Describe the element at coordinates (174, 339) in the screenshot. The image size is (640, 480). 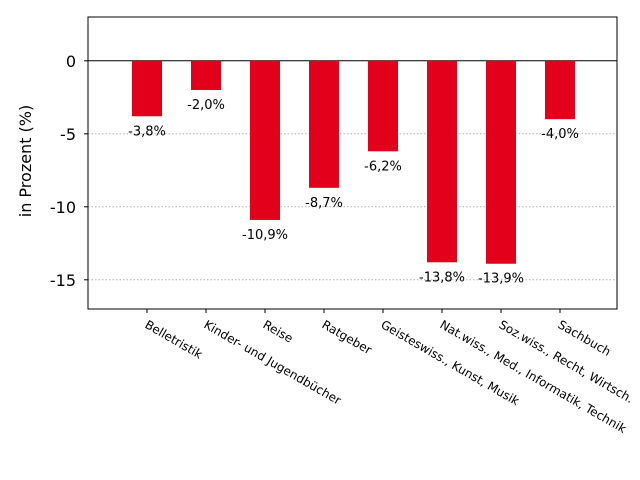
I see `x-tick-label: Belletristik` at that location.